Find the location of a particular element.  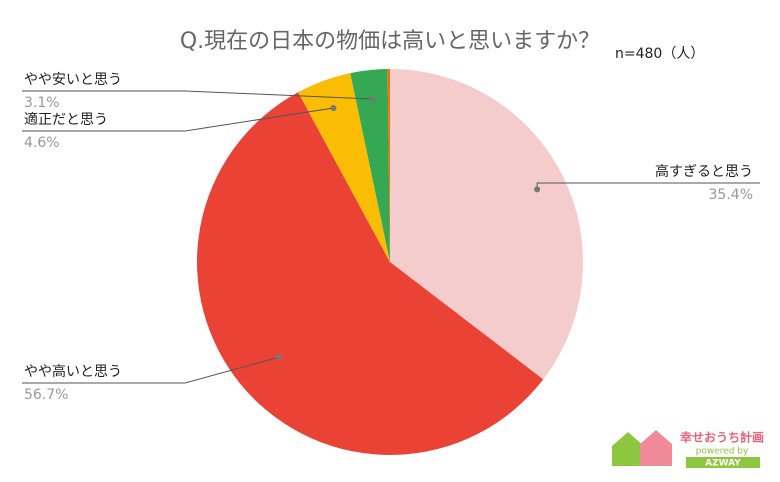

chart-title: Q.現在の日本の物価は高いと思いますか？ is located at coordinates (390, 41).